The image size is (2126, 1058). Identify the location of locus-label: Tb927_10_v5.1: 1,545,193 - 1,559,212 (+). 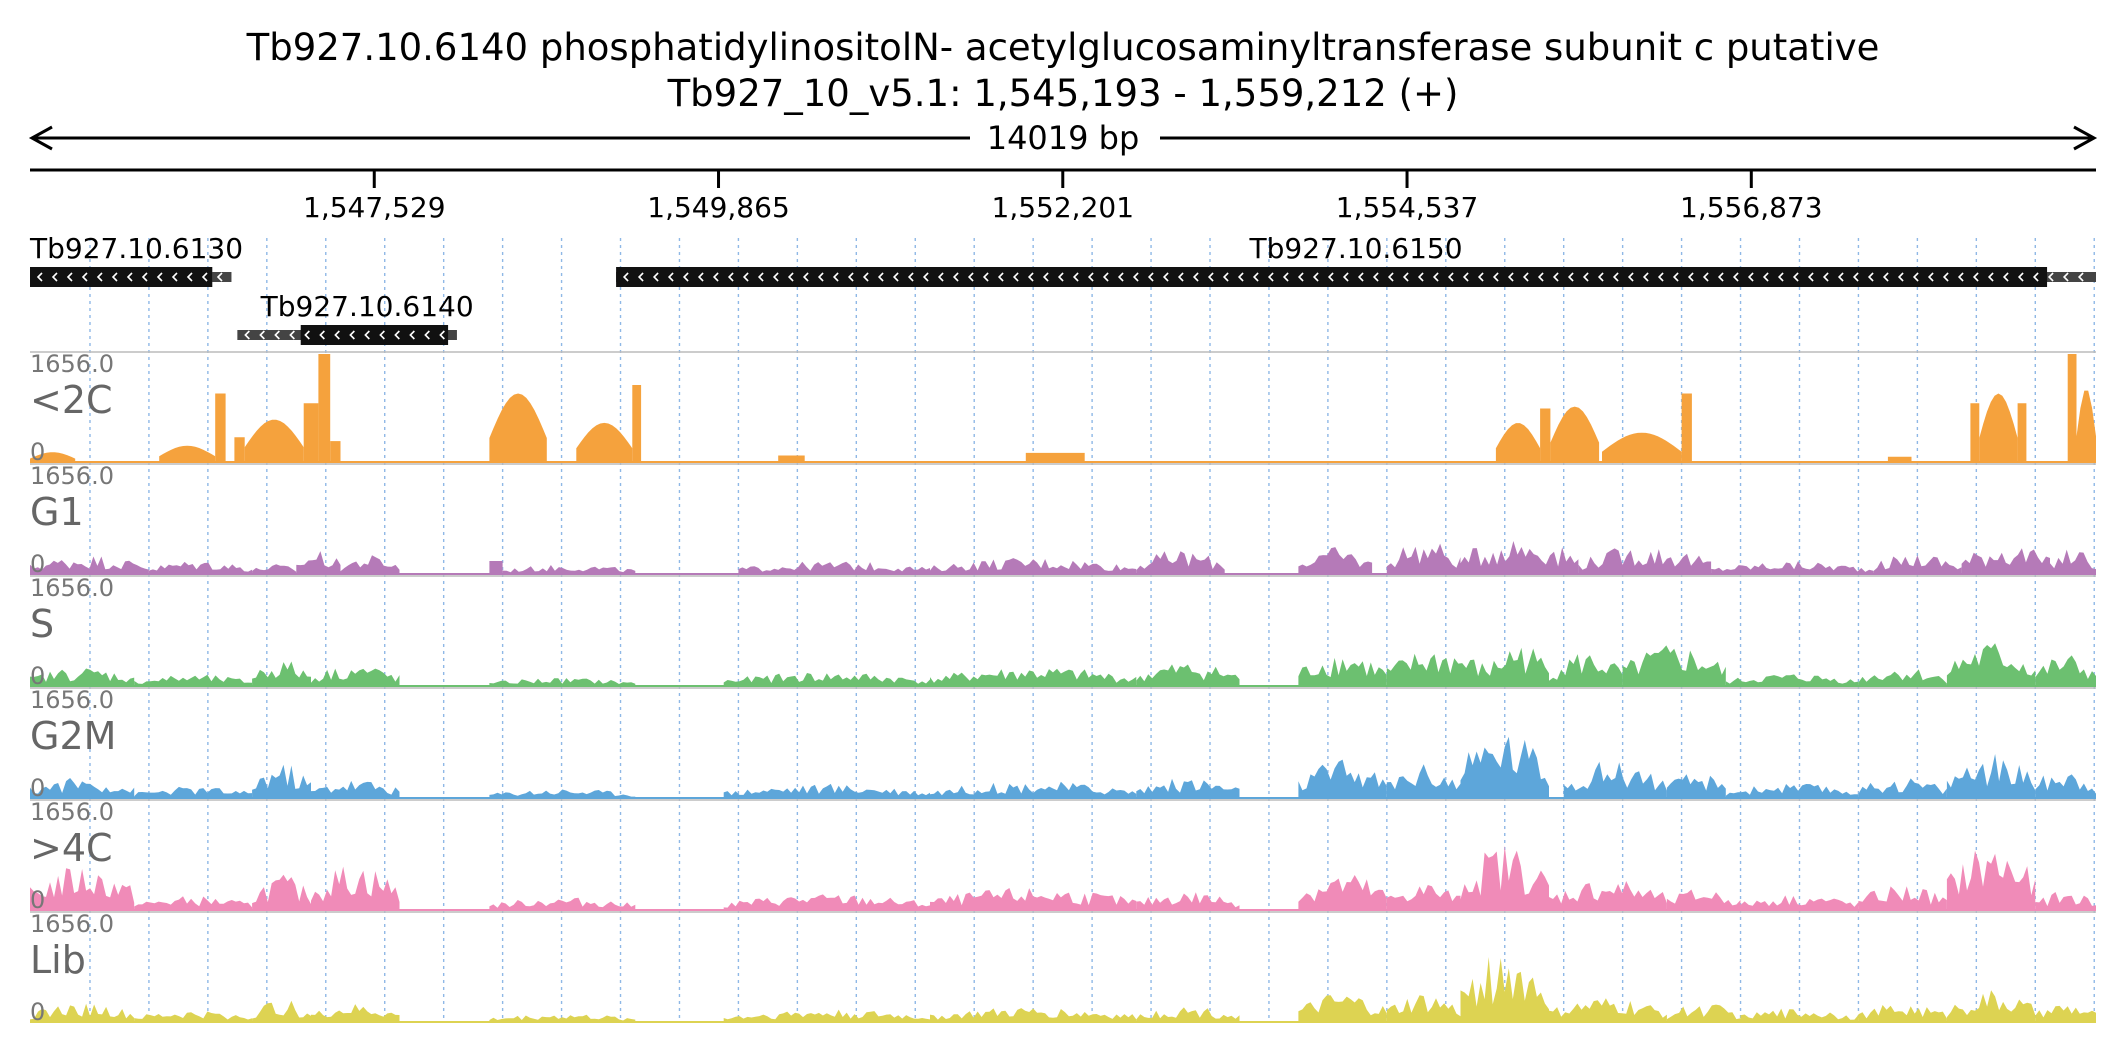
(1063, 93).